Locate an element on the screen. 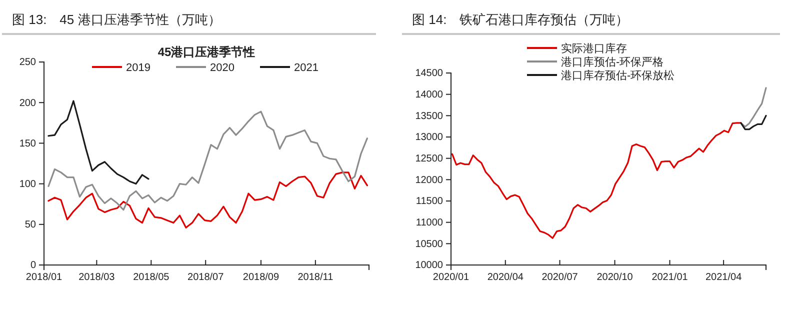 The height and width of the screenshot is (320, 794). y-tick-label: 12000 is located at coordinates (429, 180).